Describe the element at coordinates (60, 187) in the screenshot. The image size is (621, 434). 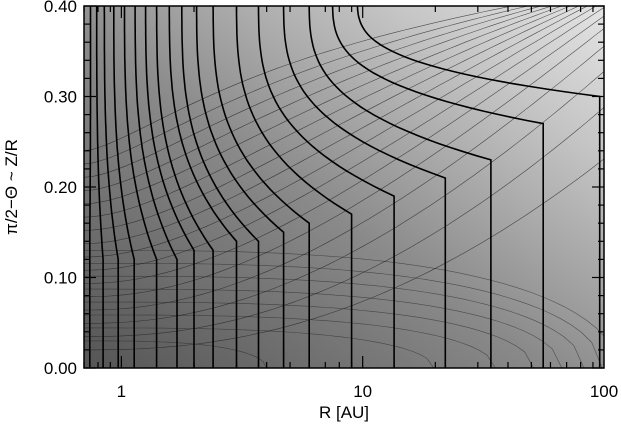
I see `y-tick-label: 0.20` at that location.